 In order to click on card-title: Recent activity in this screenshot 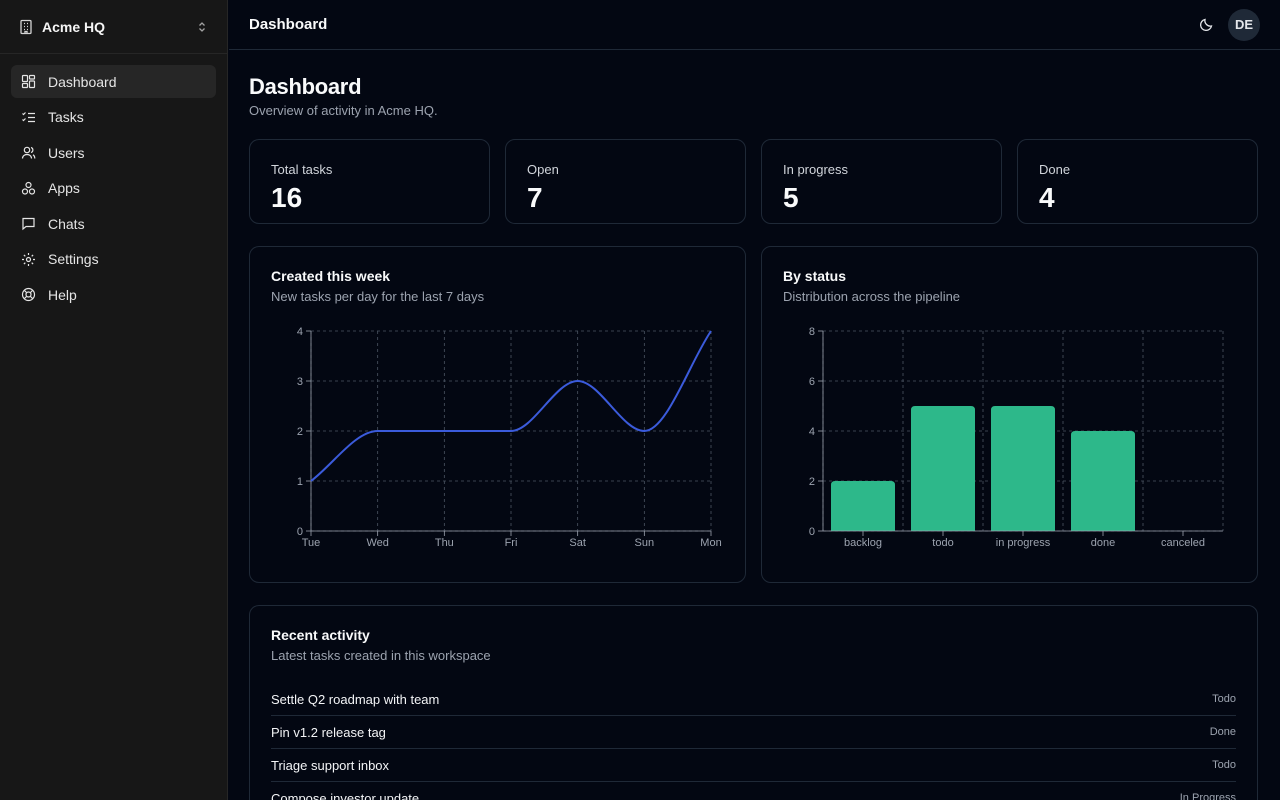, I will do `click(320, 635)`.